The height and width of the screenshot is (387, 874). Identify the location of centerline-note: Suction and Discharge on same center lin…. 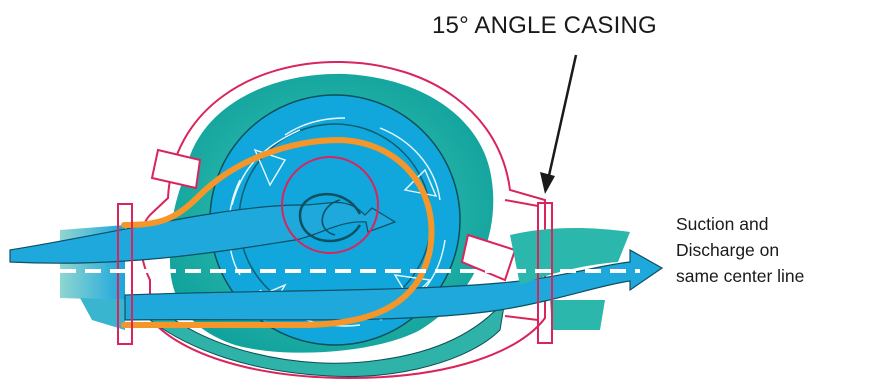
(740, 250).